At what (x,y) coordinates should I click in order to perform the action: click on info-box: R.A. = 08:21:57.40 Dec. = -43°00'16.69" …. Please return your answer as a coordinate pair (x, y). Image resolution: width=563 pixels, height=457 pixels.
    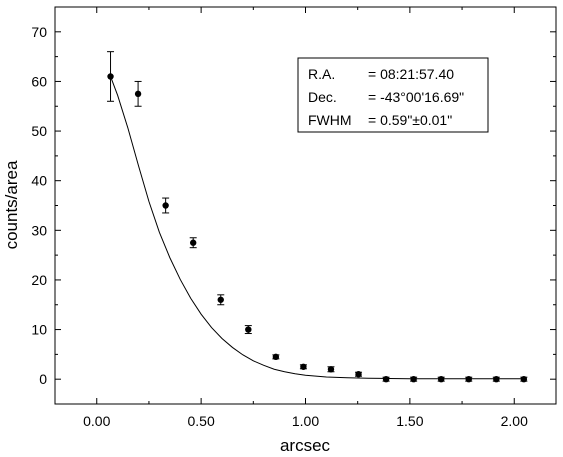
    Looking at the image, I should click on (393, 95).